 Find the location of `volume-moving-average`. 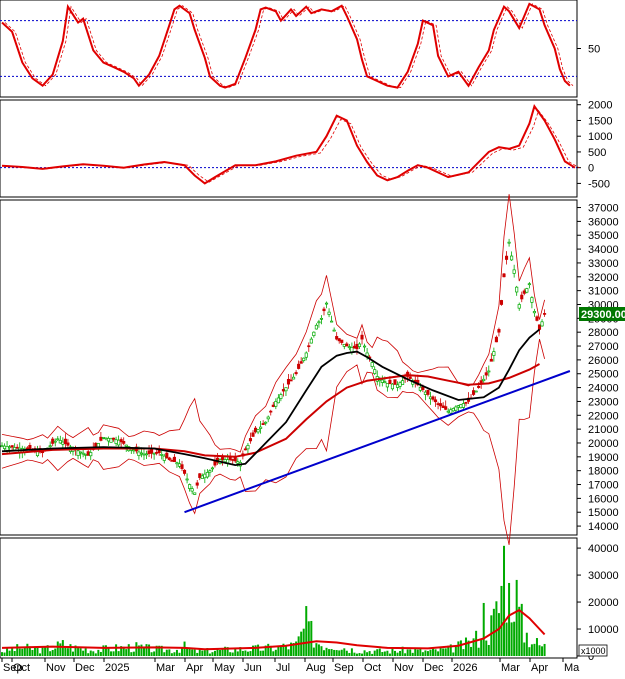

volume-moving-average is located at coordinates (273, 629).